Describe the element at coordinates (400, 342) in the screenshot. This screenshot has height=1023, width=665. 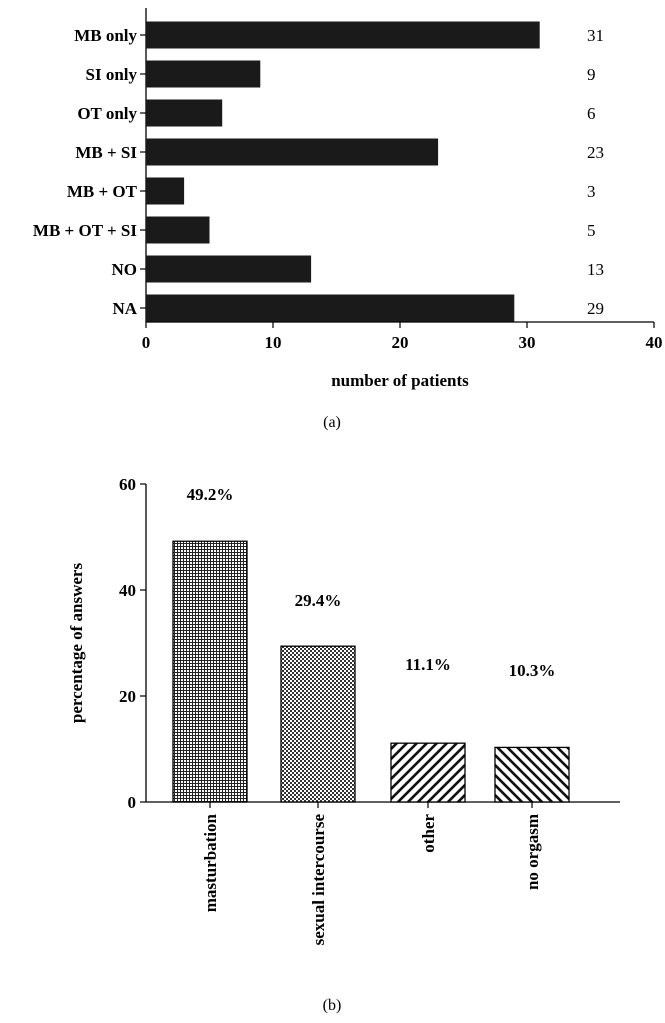
I see `x-tick-label: 20` at that location.